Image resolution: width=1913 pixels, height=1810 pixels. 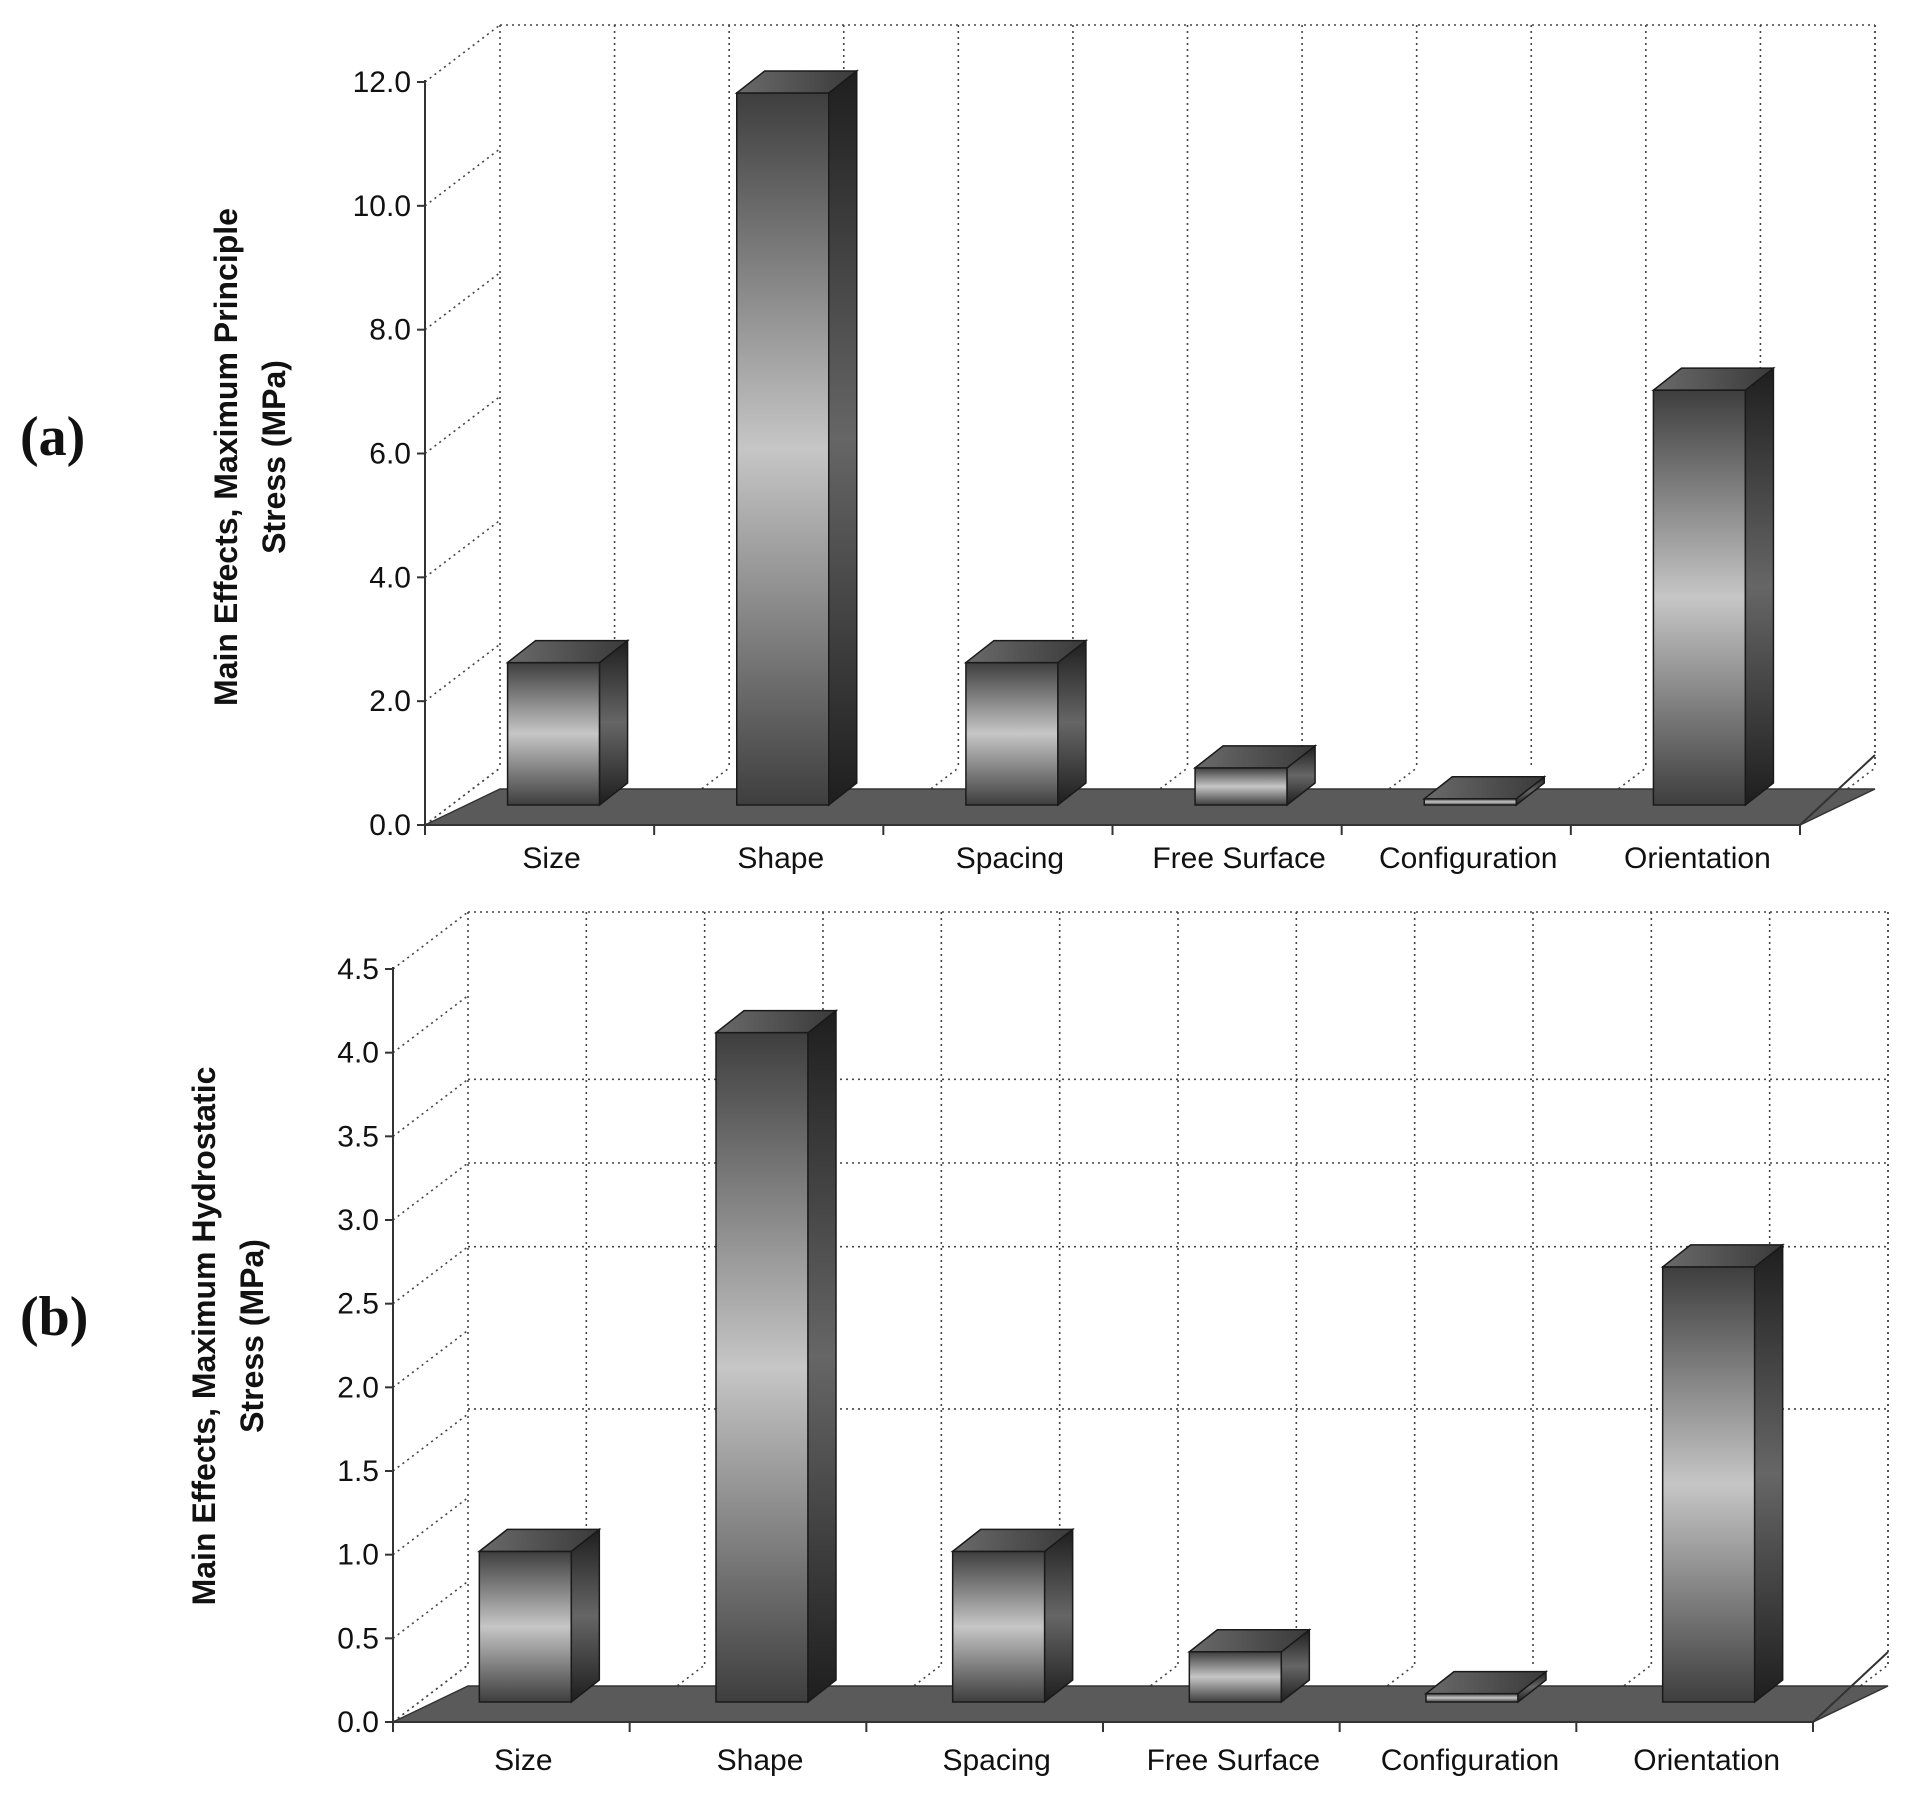 I want to click on y-tick-label: 6.0, so click(x=390, y=454).